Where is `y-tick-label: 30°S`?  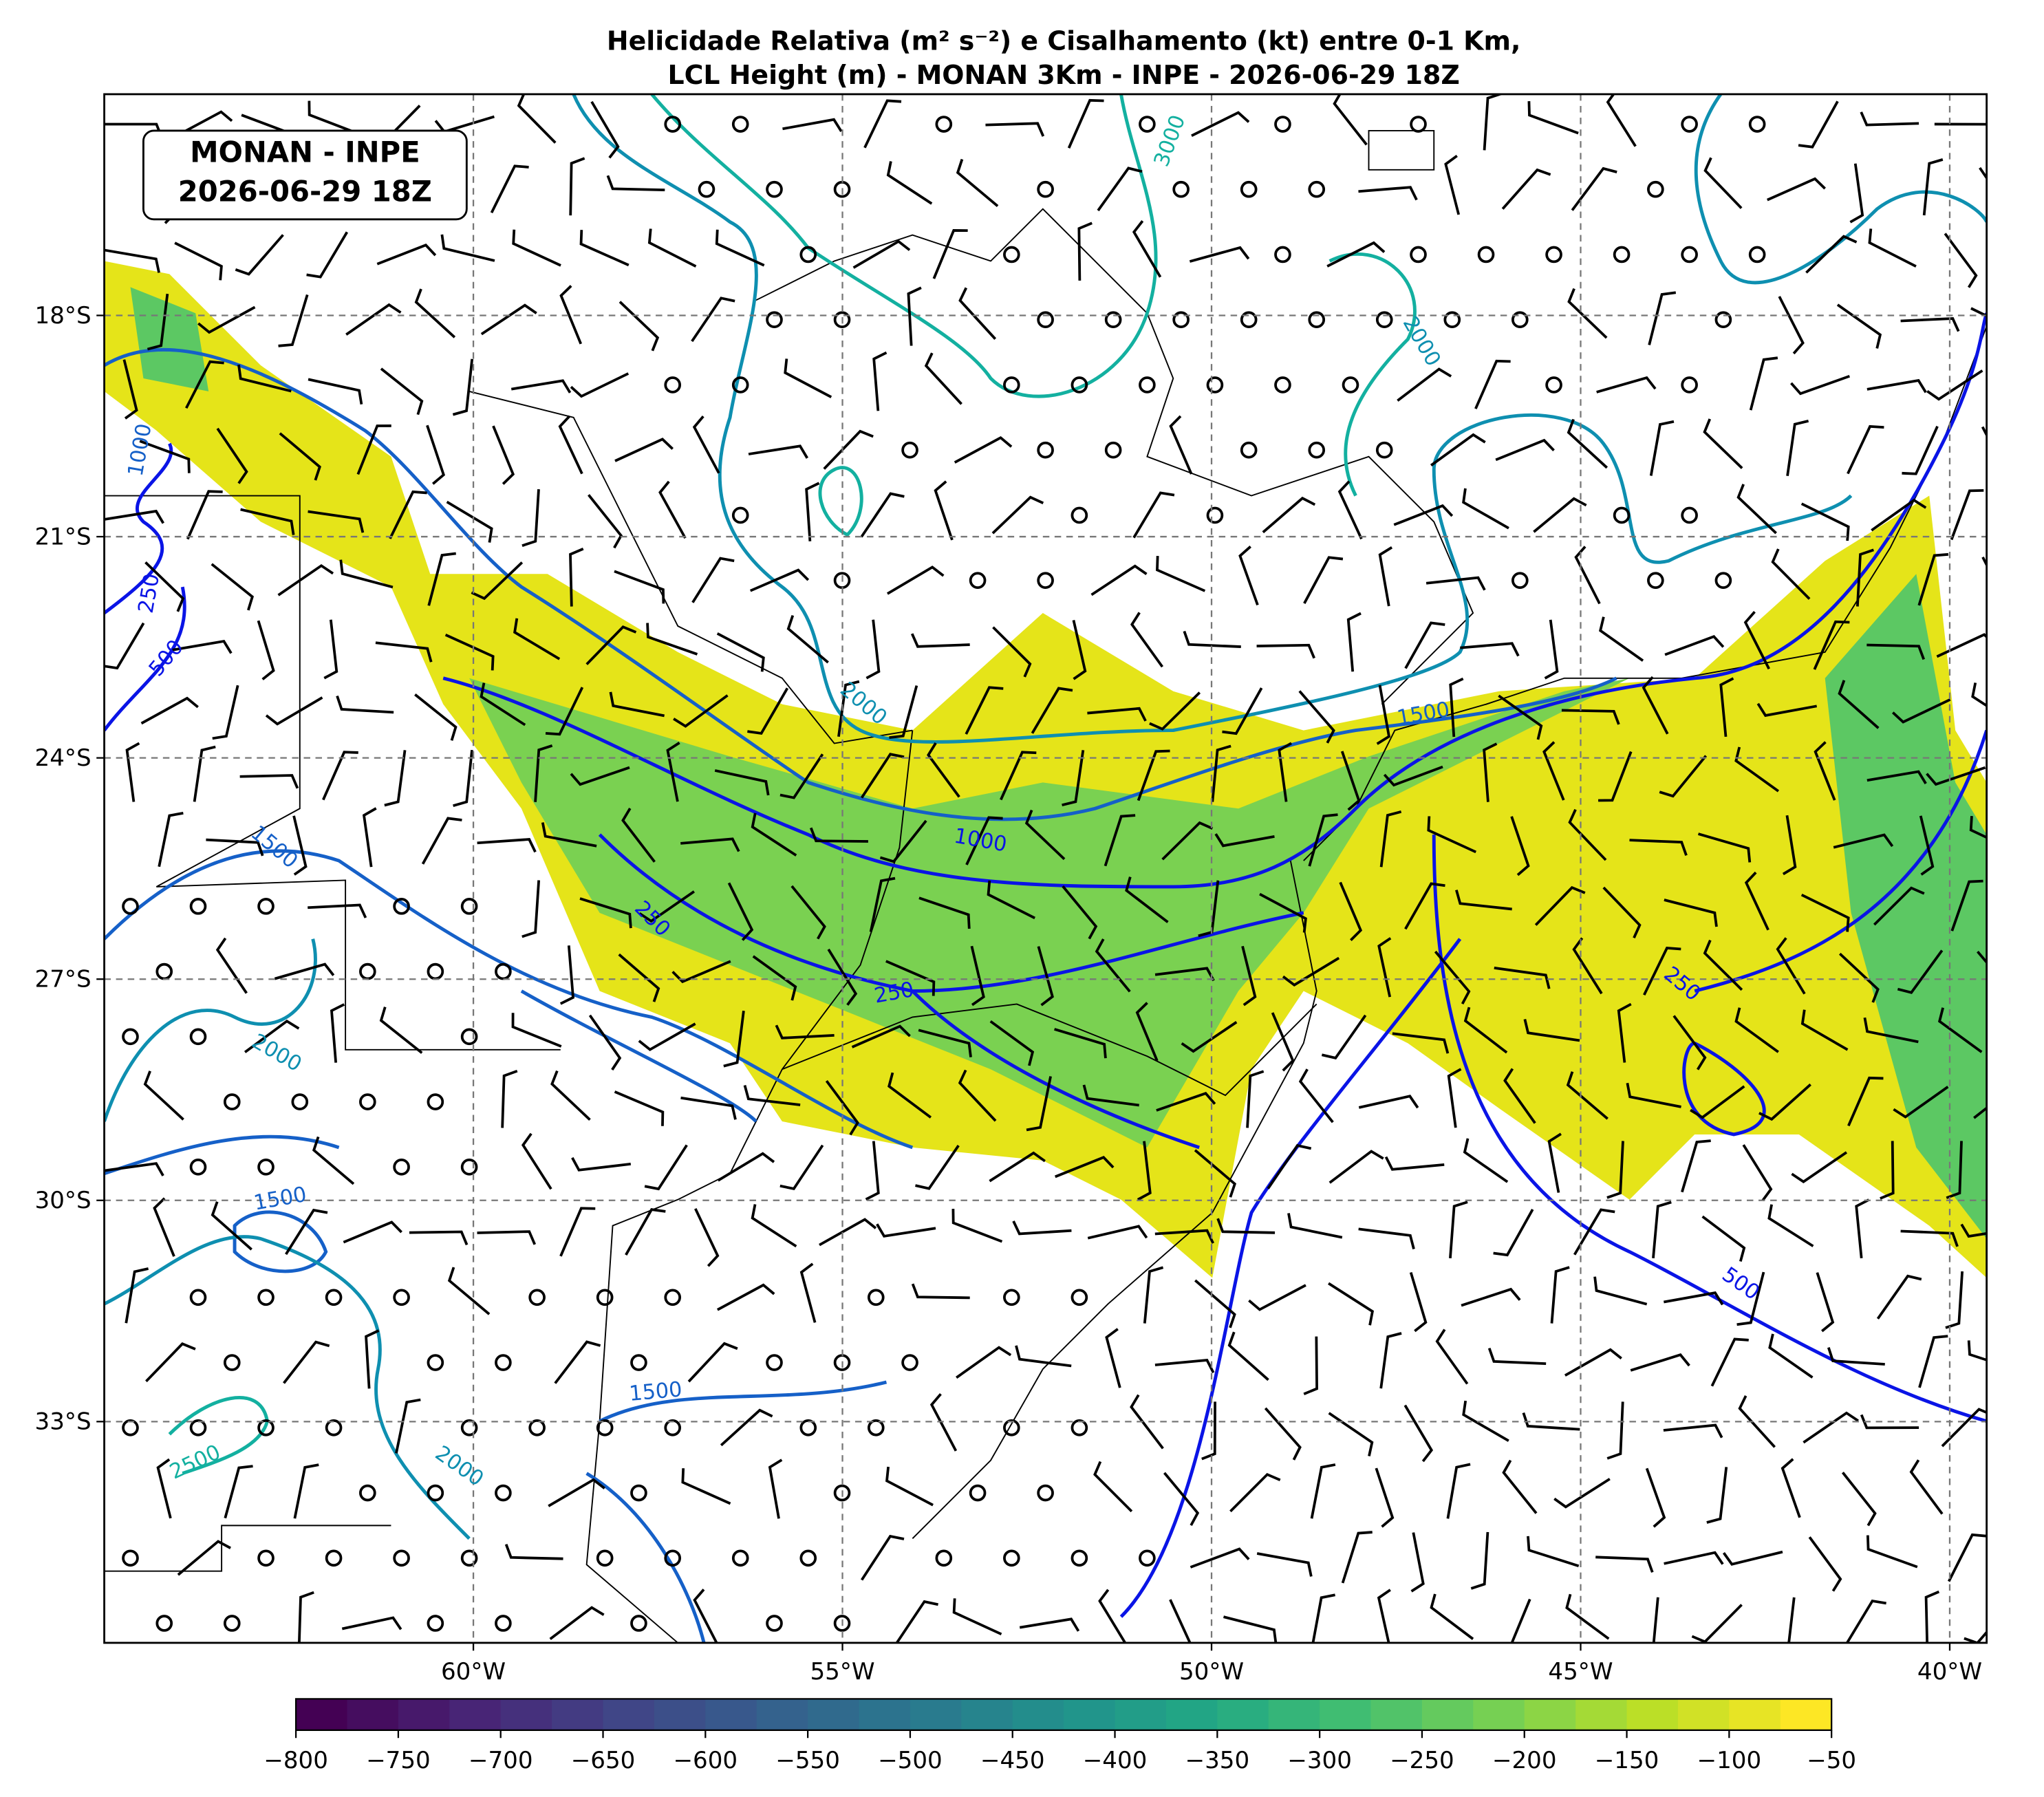 y-tick-label: 30°S is located at coordinates (63, 1200).